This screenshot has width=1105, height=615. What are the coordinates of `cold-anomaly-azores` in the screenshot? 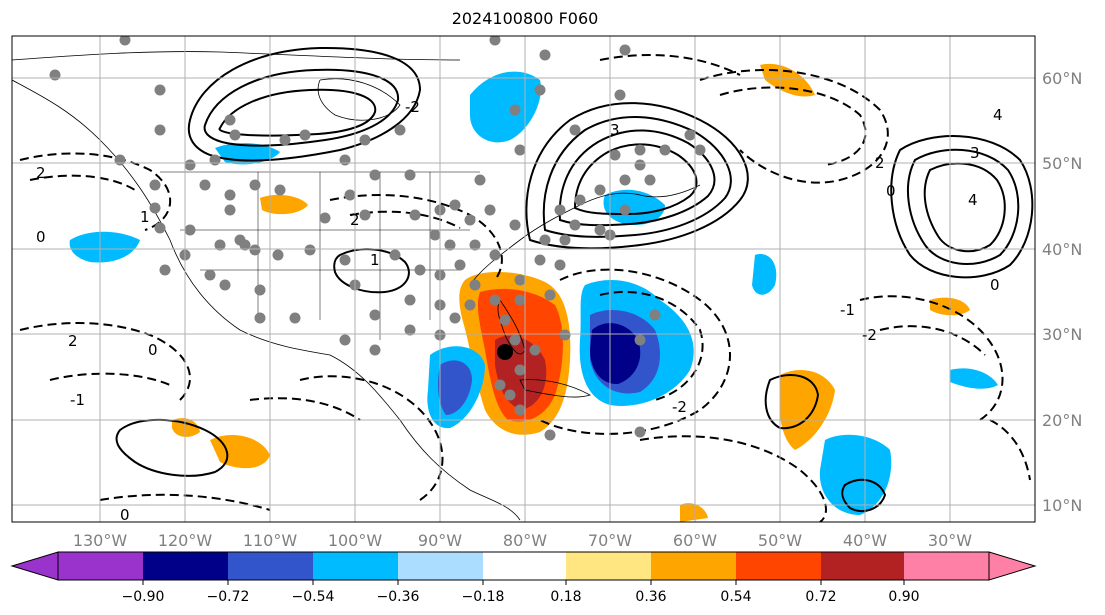 It's located at (974, 378).